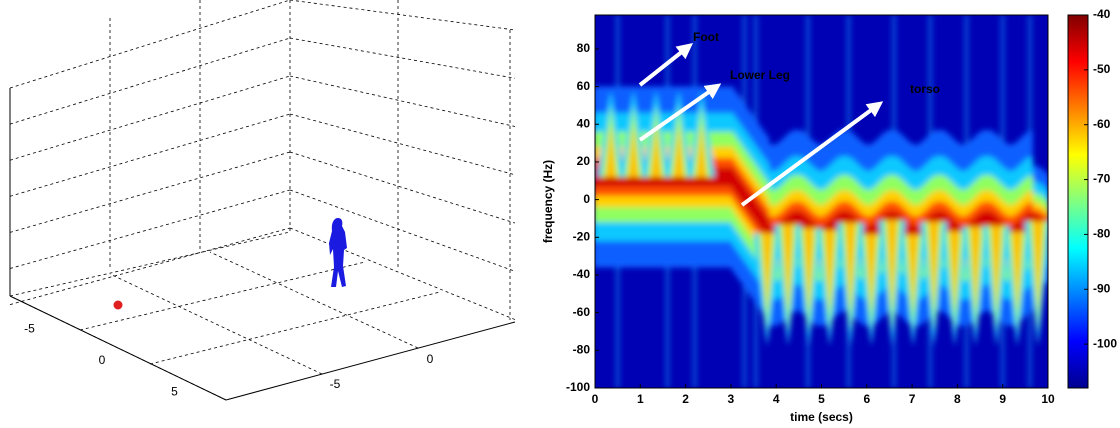 This screenshot has height=428, width=1120. What do you see at coordinates (582, 236) in the screenshot?
I see `y-tick-label: -20` at bounding box center [582, 236].